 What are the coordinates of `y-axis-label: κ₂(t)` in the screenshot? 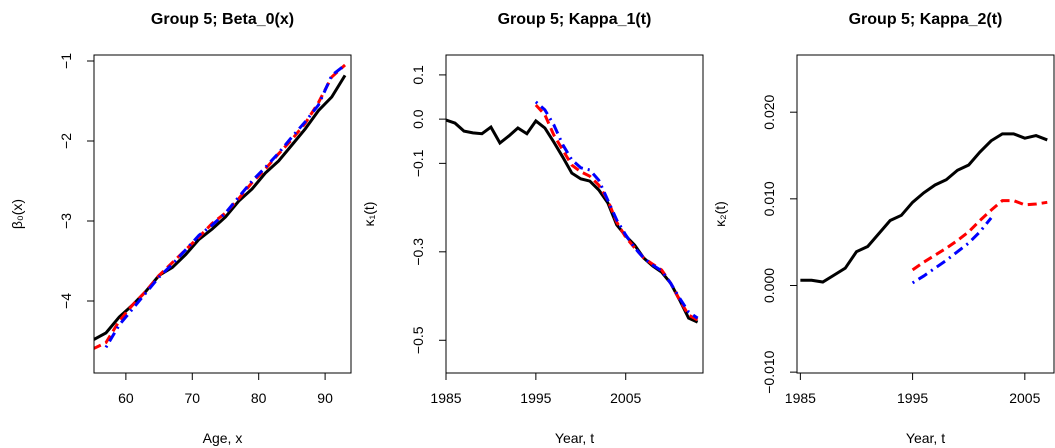 It's located at (720, 214).